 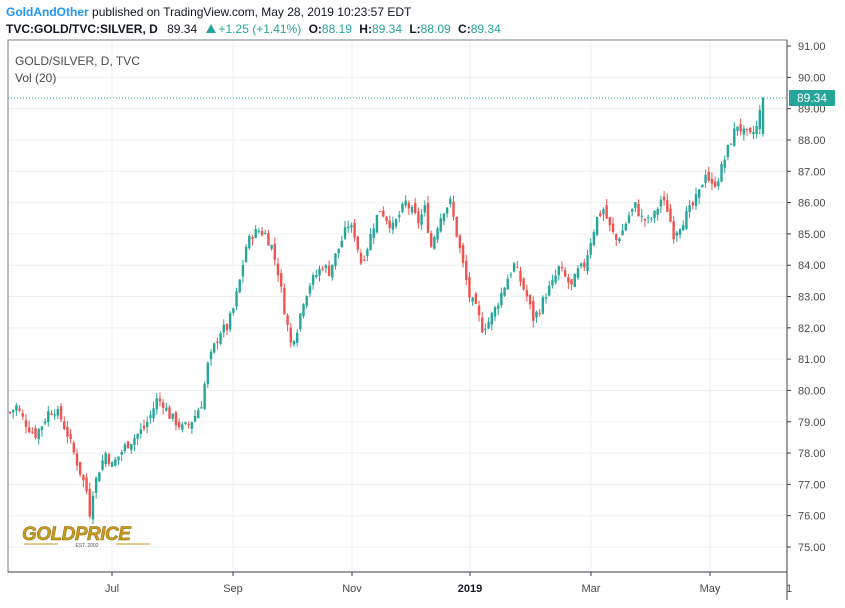 What do you see at coordinates (35, 78) in the screenshot?
I see `volume-label: Vol (20)` at bounding box center [35, 78].